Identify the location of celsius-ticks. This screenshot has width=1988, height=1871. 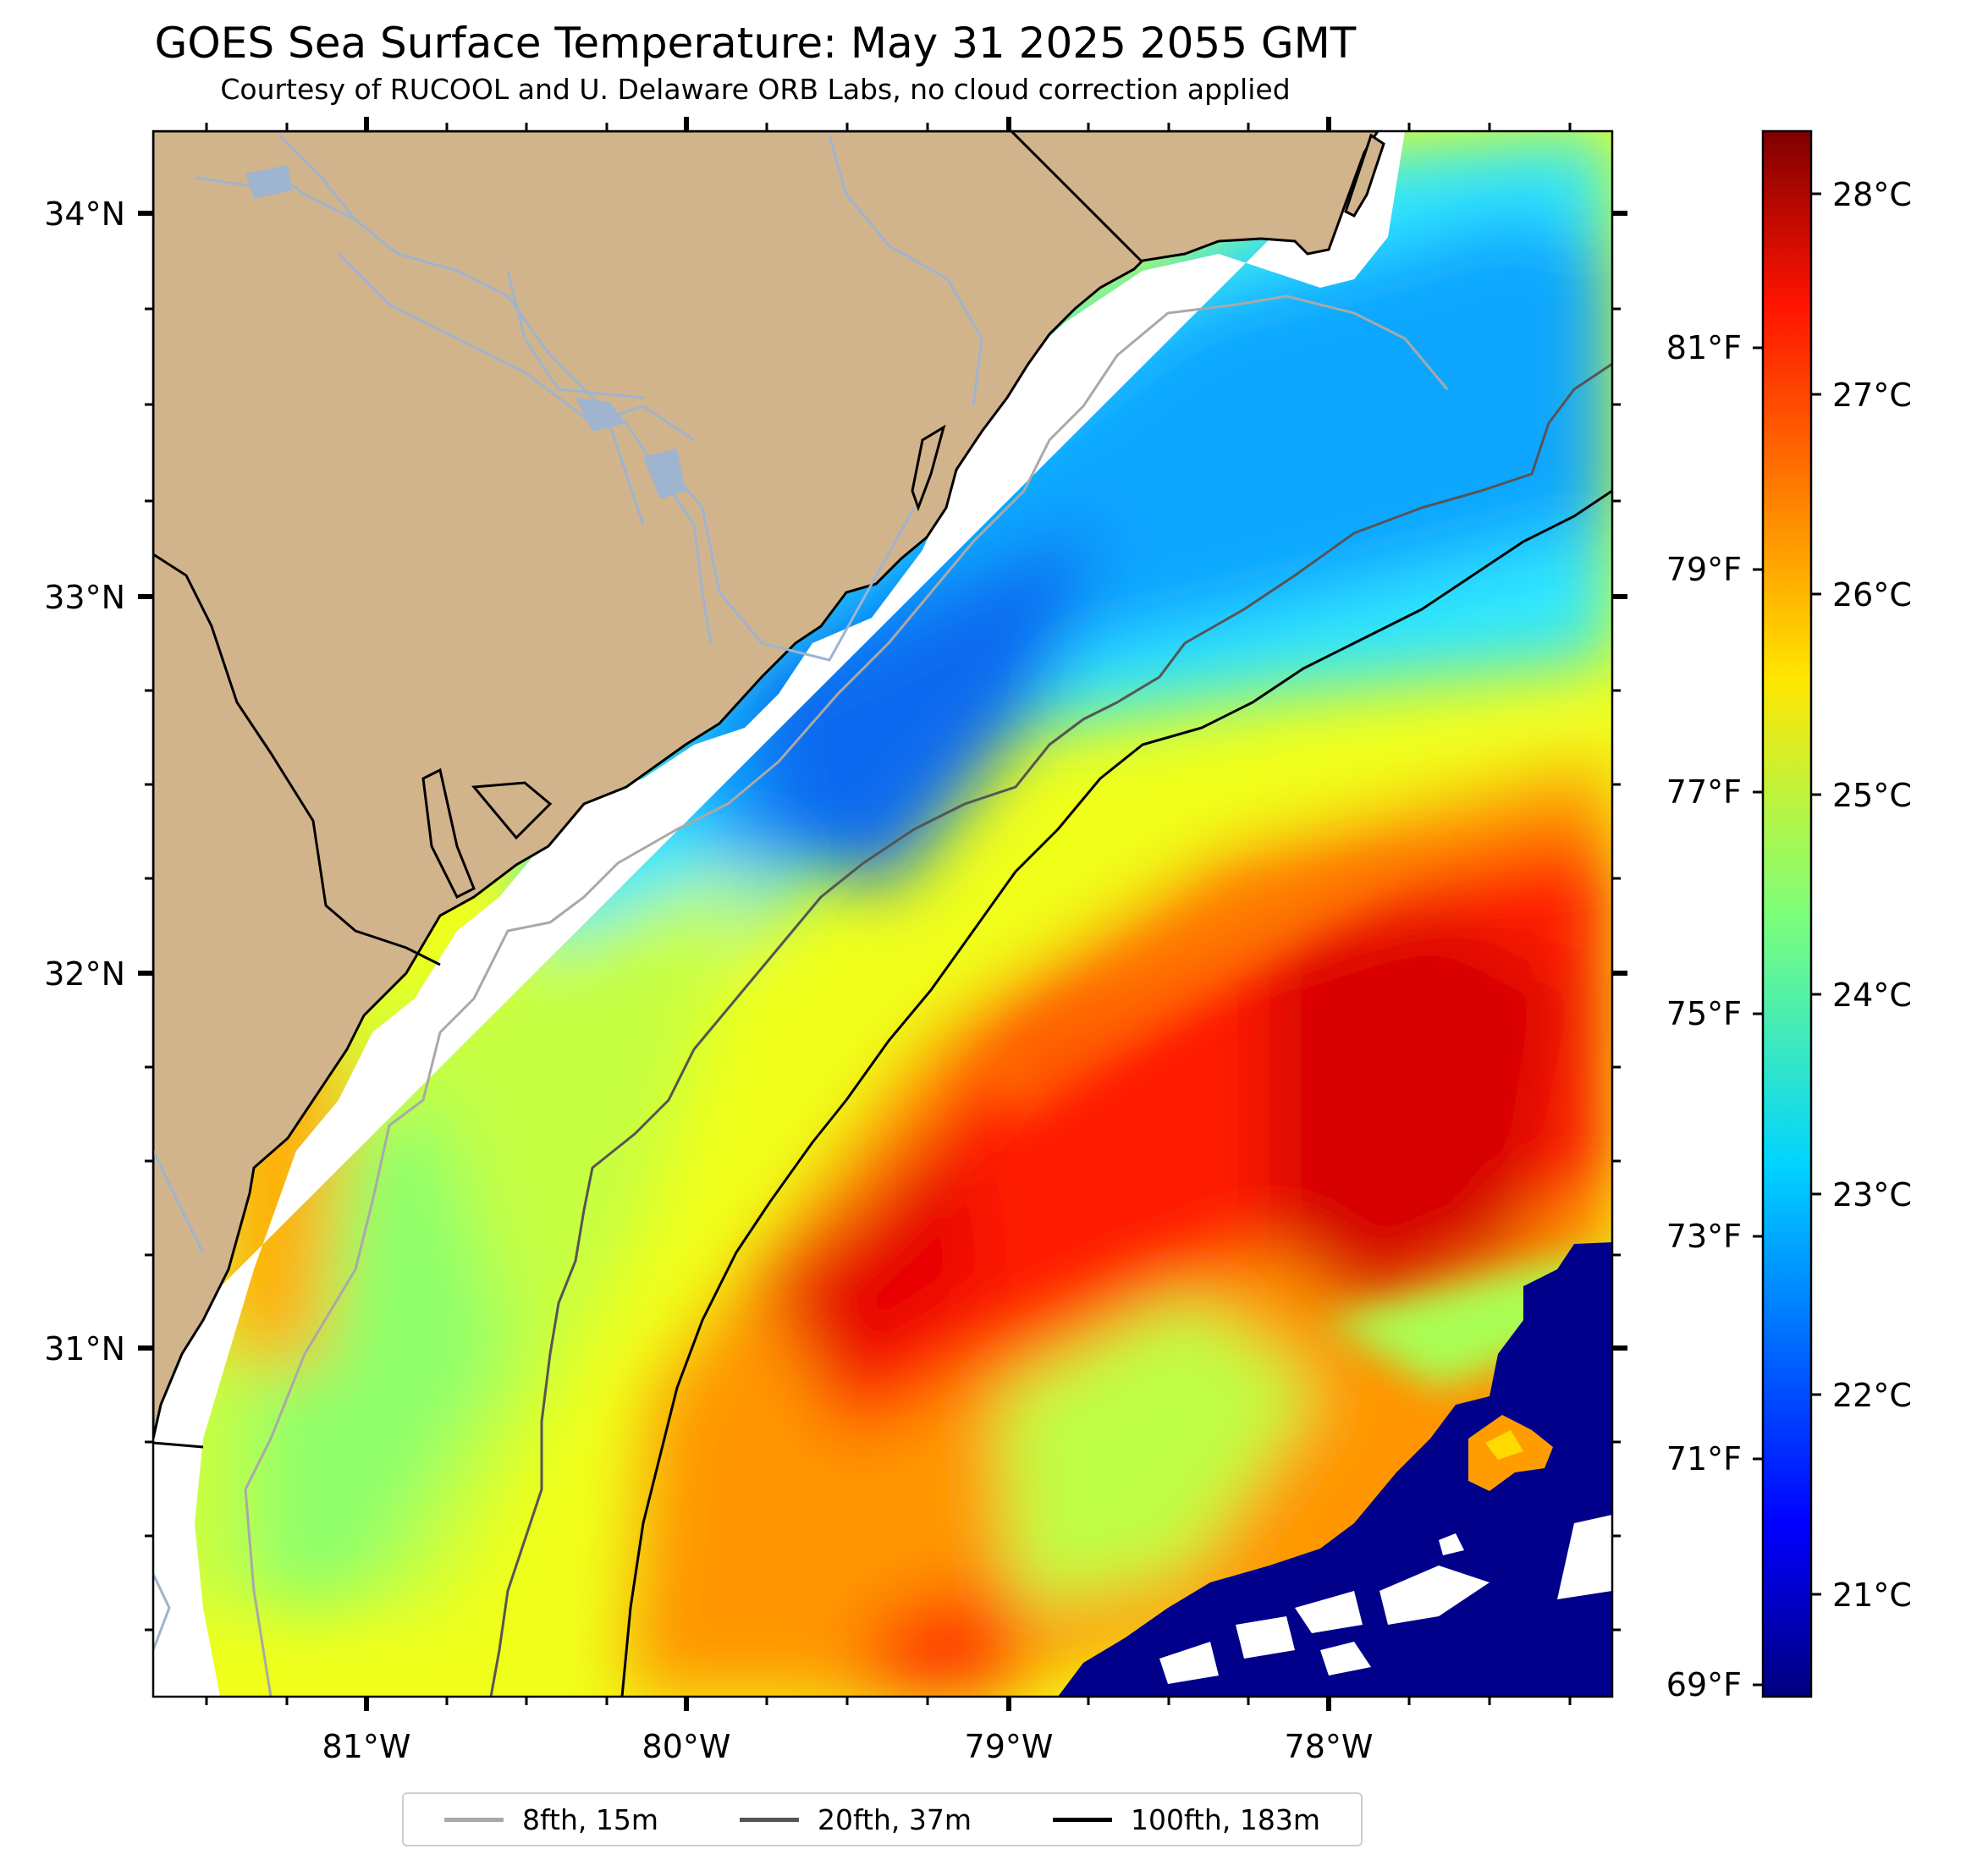
(1816, 894).